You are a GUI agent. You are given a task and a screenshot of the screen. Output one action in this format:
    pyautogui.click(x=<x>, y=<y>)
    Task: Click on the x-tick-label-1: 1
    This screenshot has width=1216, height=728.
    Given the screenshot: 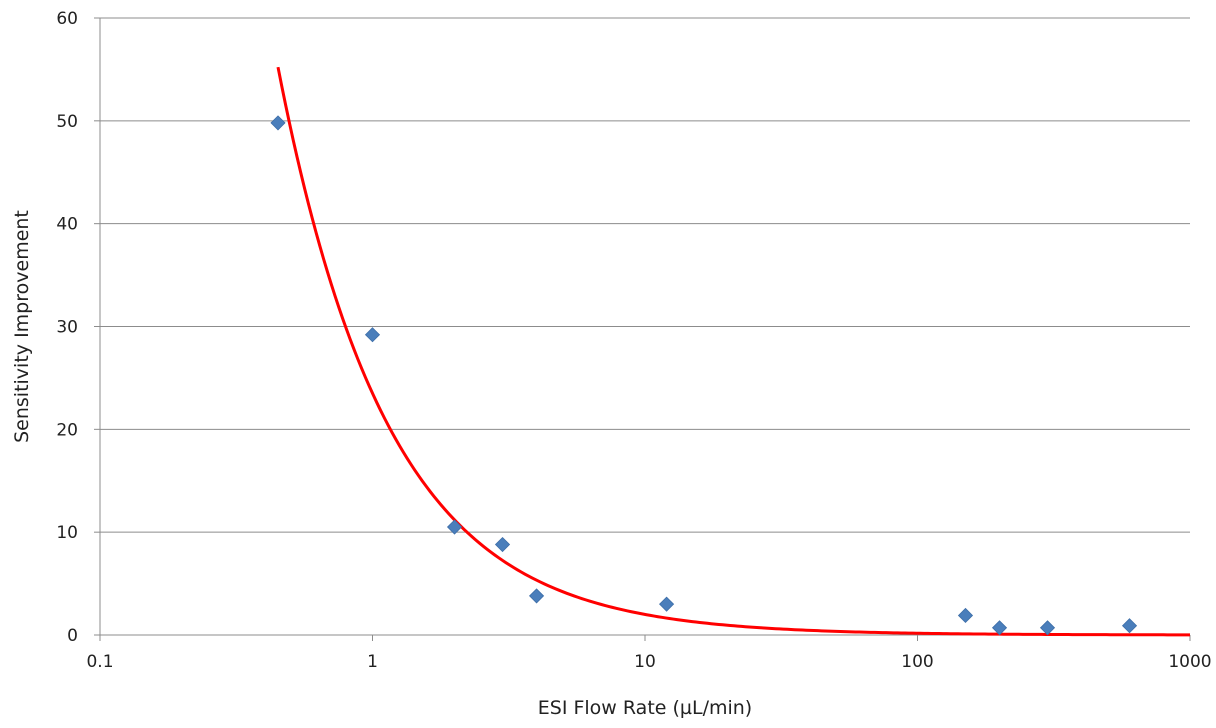 What is the action you would take?
    pyautogui.click(x=372, y=662)
    